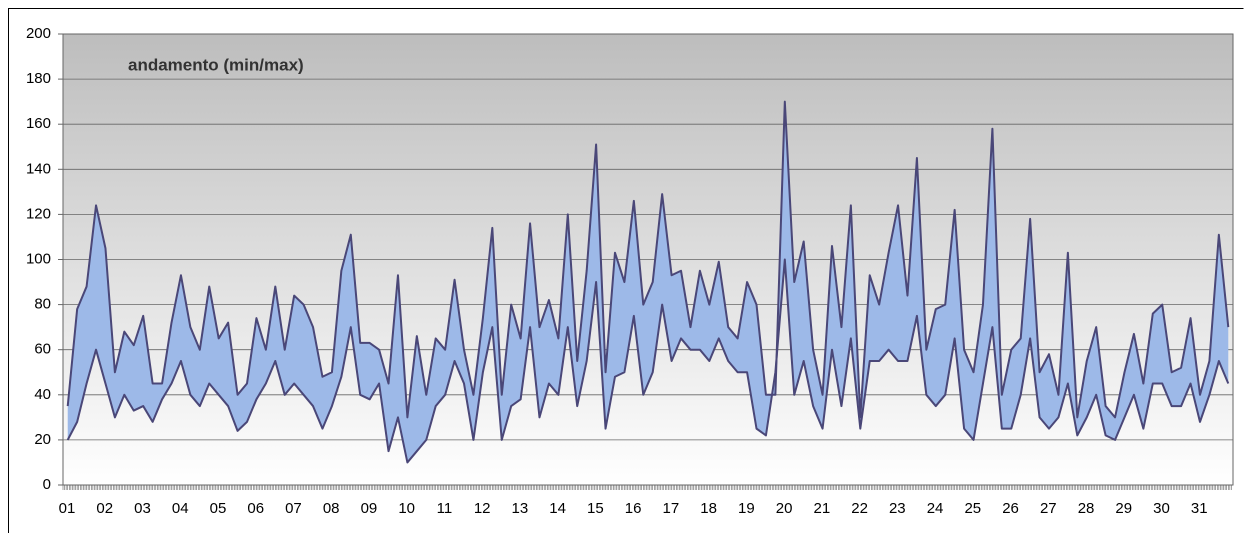 The image size is (1244, 533). Describe the element at coordinates (746, 508) in the screenshot. I see `x-tick-label: 19` at that location.